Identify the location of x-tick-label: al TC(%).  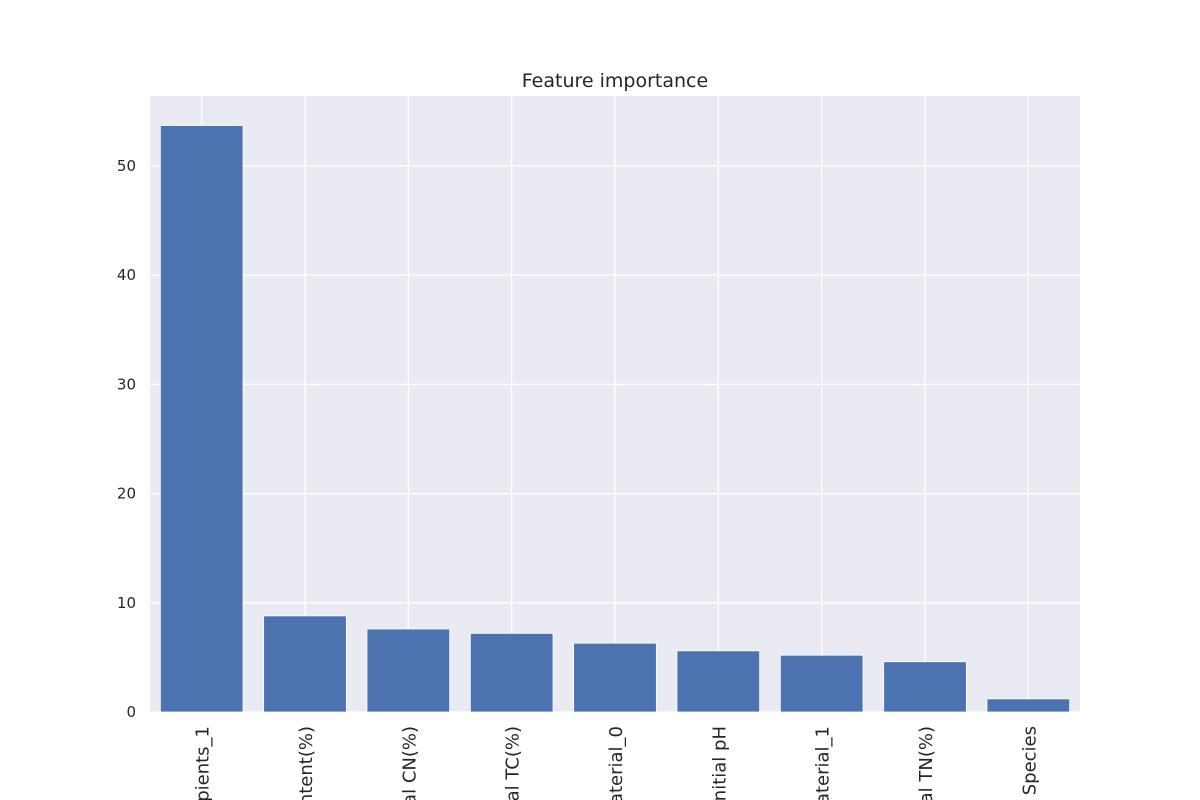
(513, 763).